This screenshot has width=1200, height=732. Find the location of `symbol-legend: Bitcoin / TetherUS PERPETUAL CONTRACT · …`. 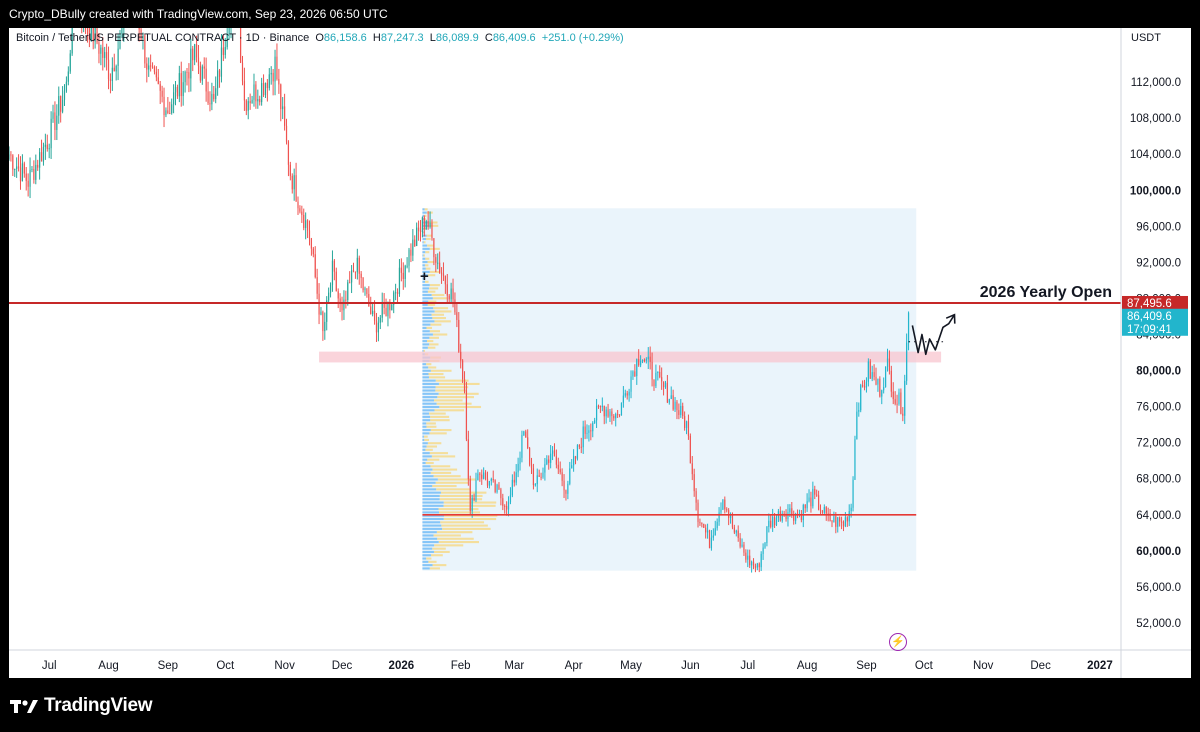

symbol-legend: Bitcoin / TetherUS PERPETUAL CONTRACT · … is located at coordinates (320, 38).